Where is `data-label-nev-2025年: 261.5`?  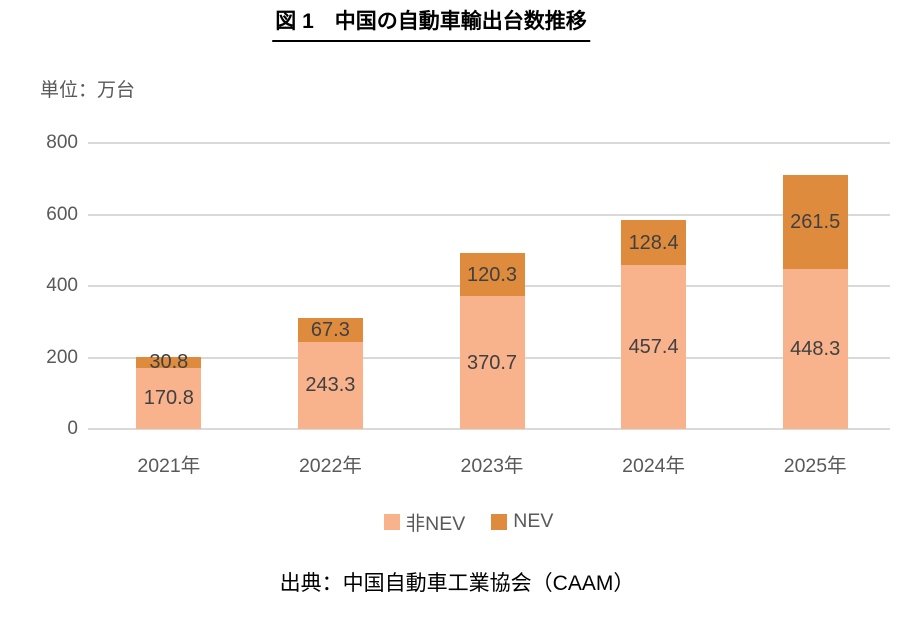 data-label-nev-2025年: 261.5 is located at coordinates (815, 221).